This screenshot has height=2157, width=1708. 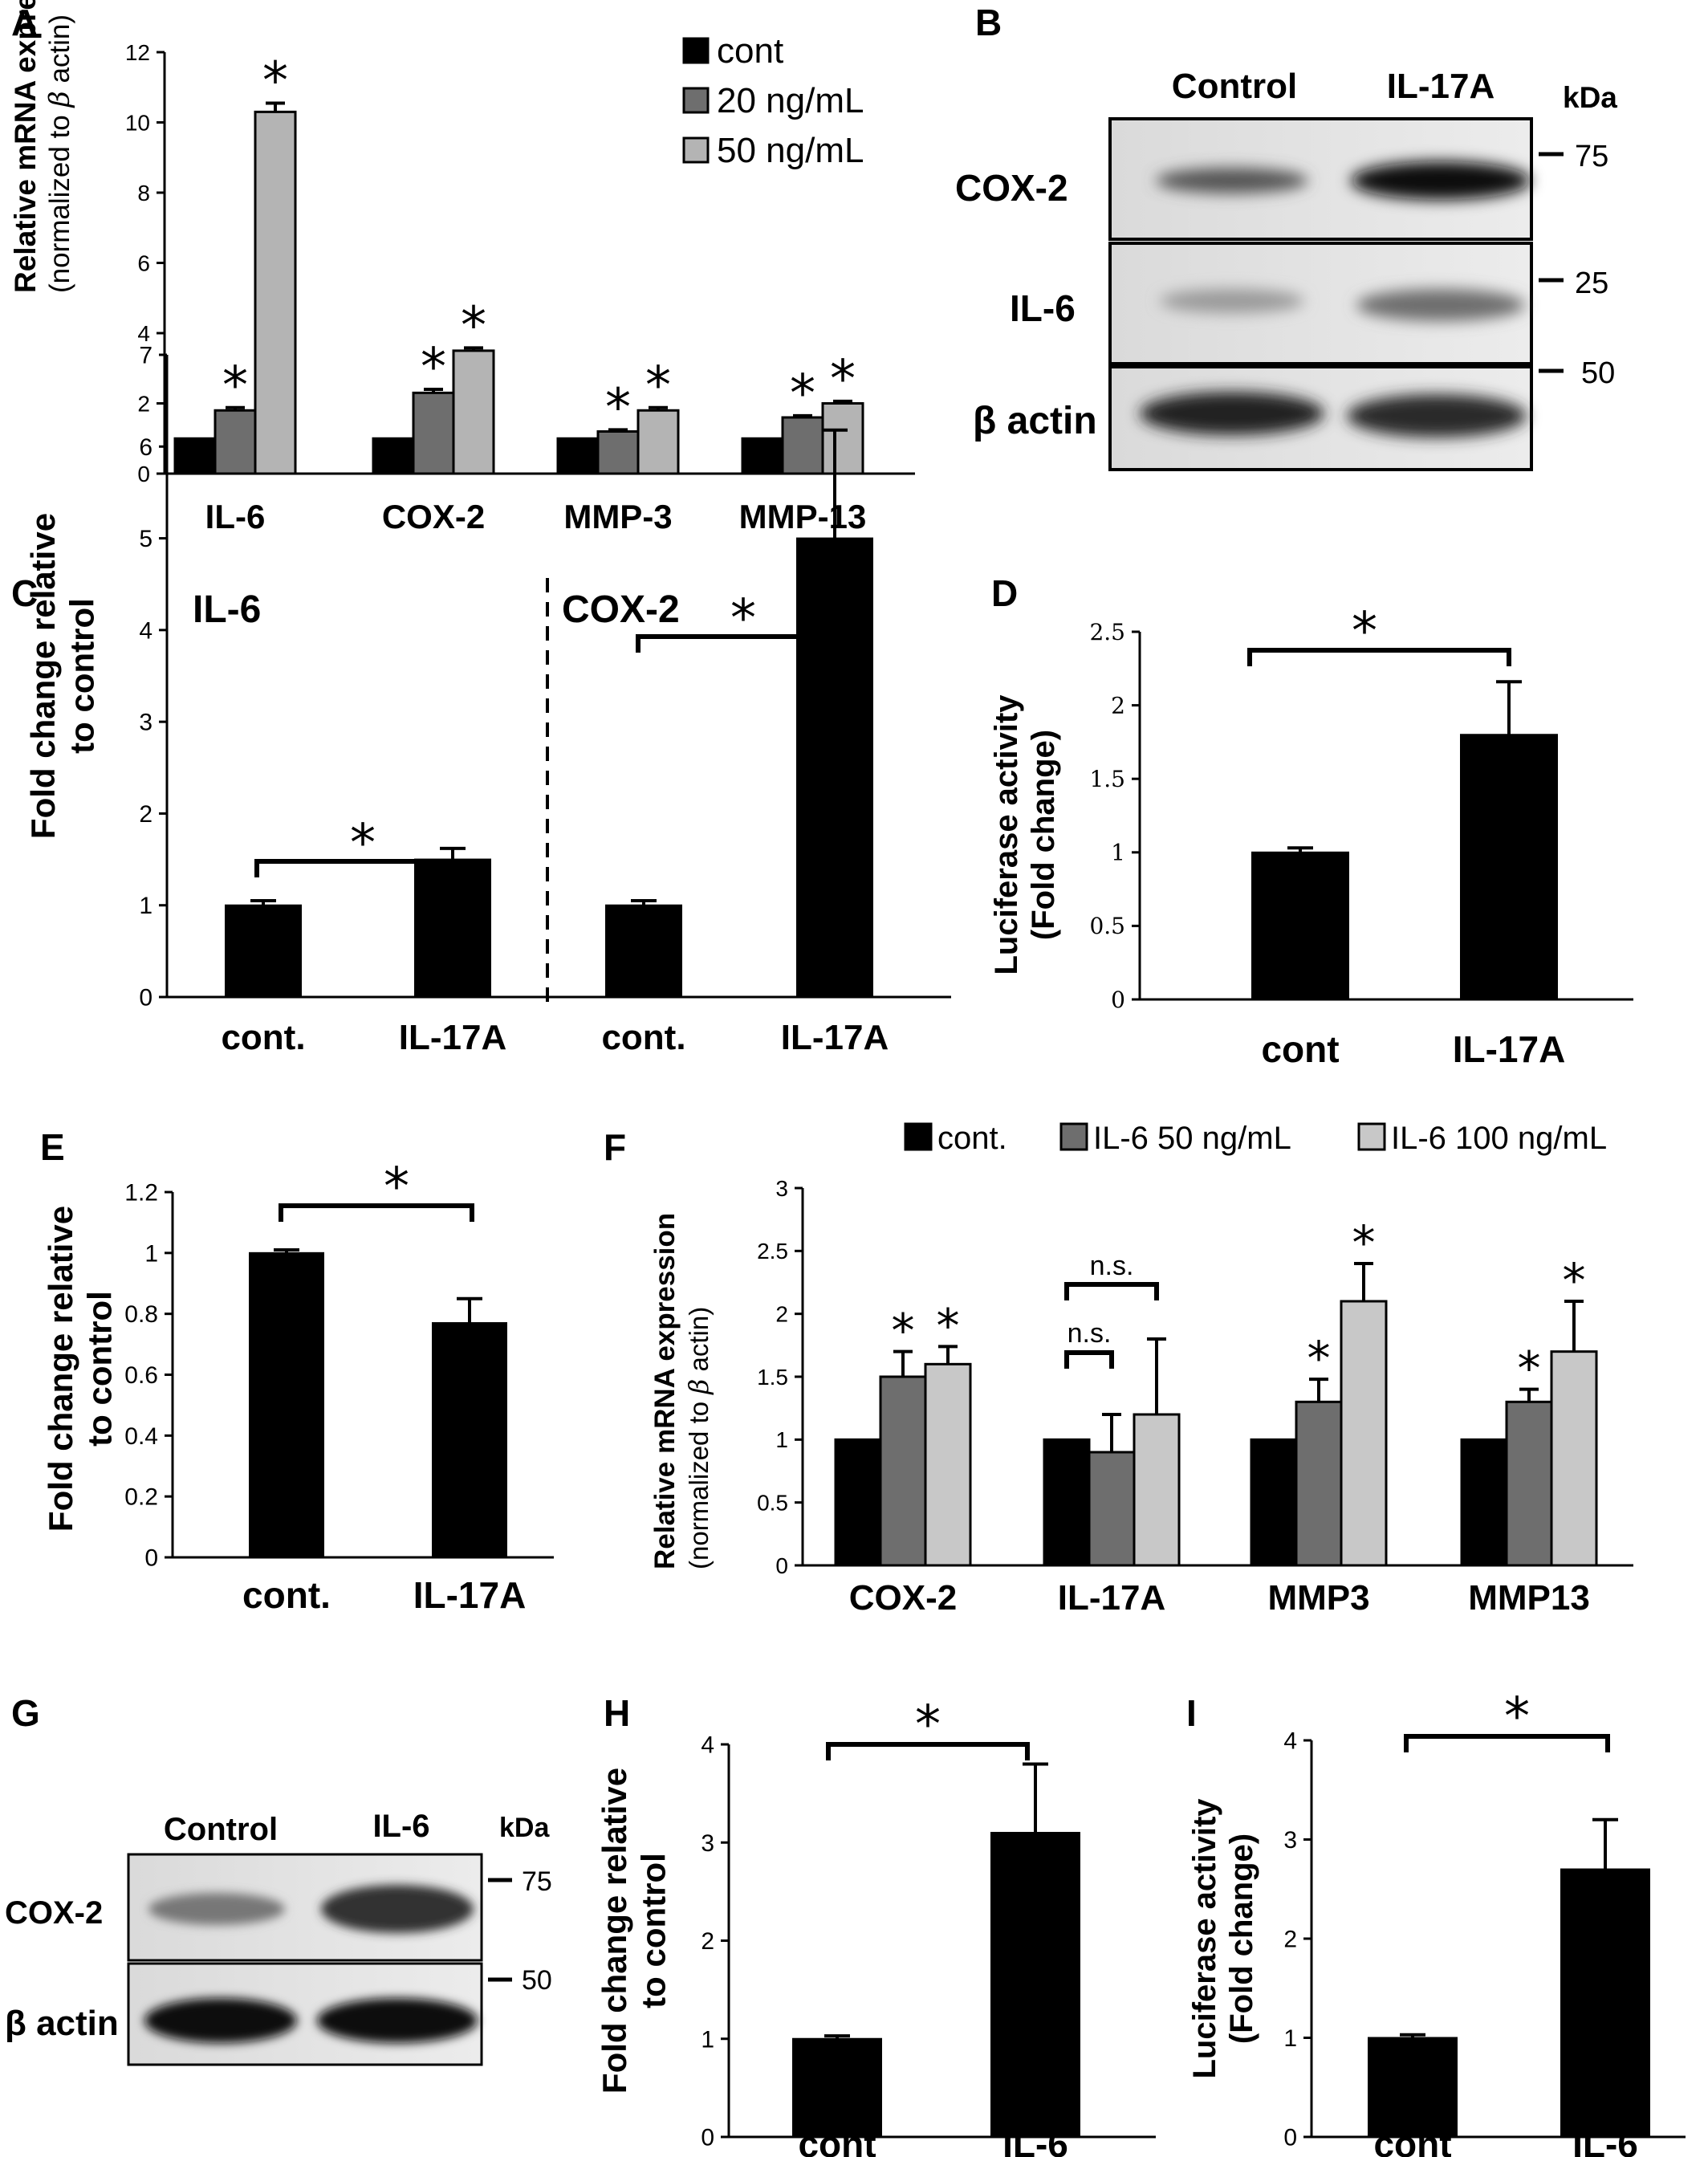 What do you see at coordinates (1412, 2140) in the screenshot?
I see `panel-i-category-label: cont` at bounding box center [1412, 2140].